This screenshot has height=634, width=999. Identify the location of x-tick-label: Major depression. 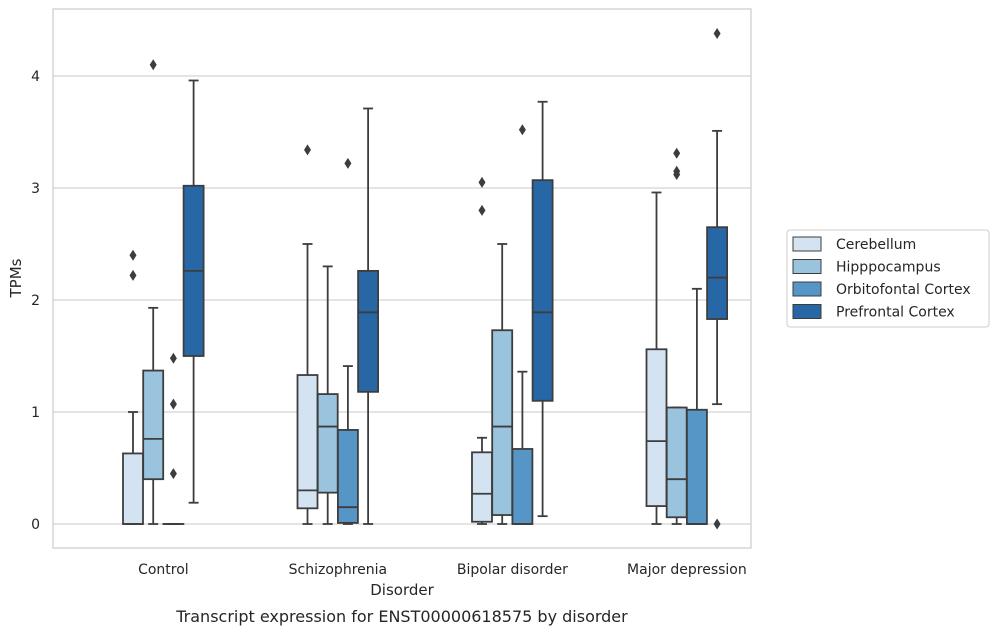
(687, 570).